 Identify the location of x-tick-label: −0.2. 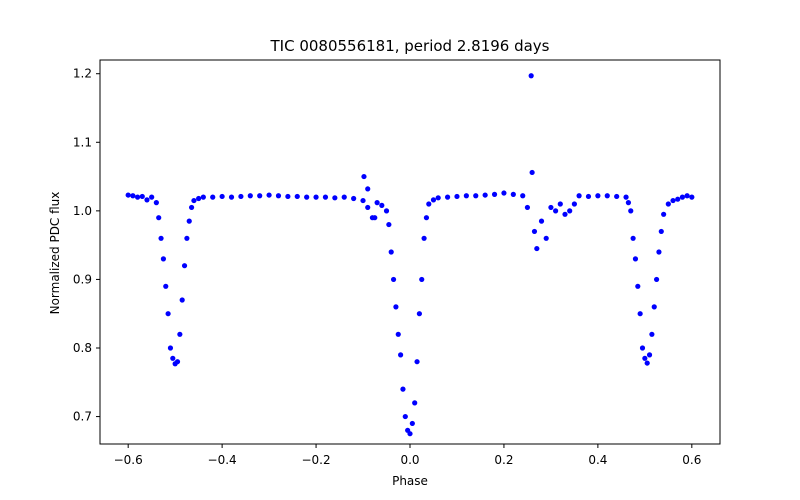
(315, 460).